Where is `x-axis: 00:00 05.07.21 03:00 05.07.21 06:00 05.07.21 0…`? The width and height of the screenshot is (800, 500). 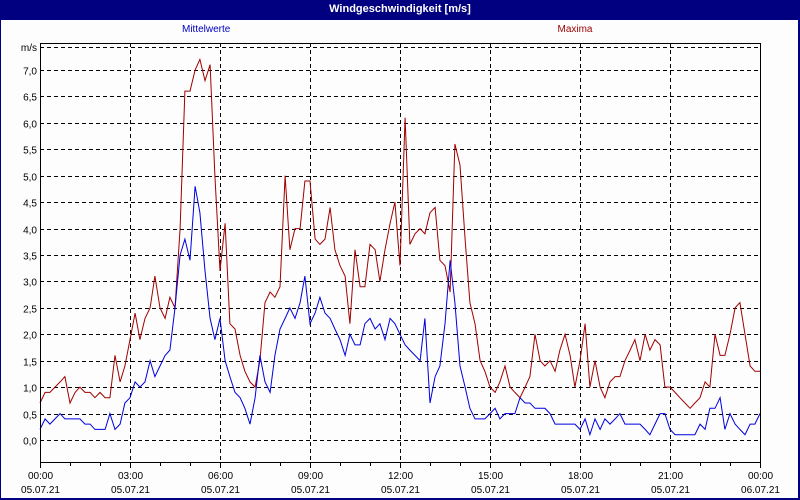
x-axis: 00:00 05.07.21 03:00 05.07.21 06:00 05.07.21 0… is located at coordinates (400, 479).